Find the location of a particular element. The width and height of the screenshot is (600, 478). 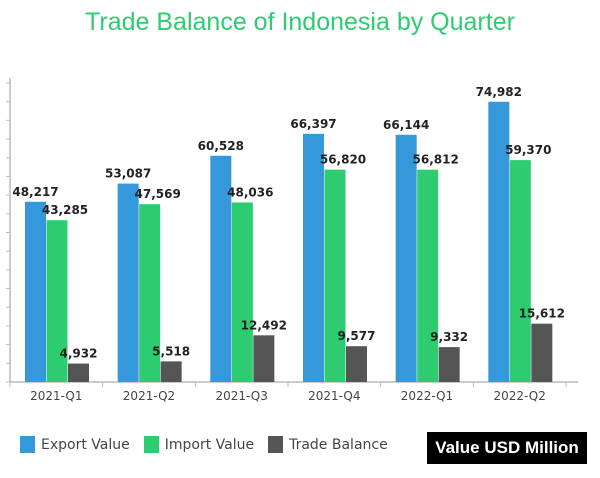

data-label: 66,144 is located at coordinates (406, 125).